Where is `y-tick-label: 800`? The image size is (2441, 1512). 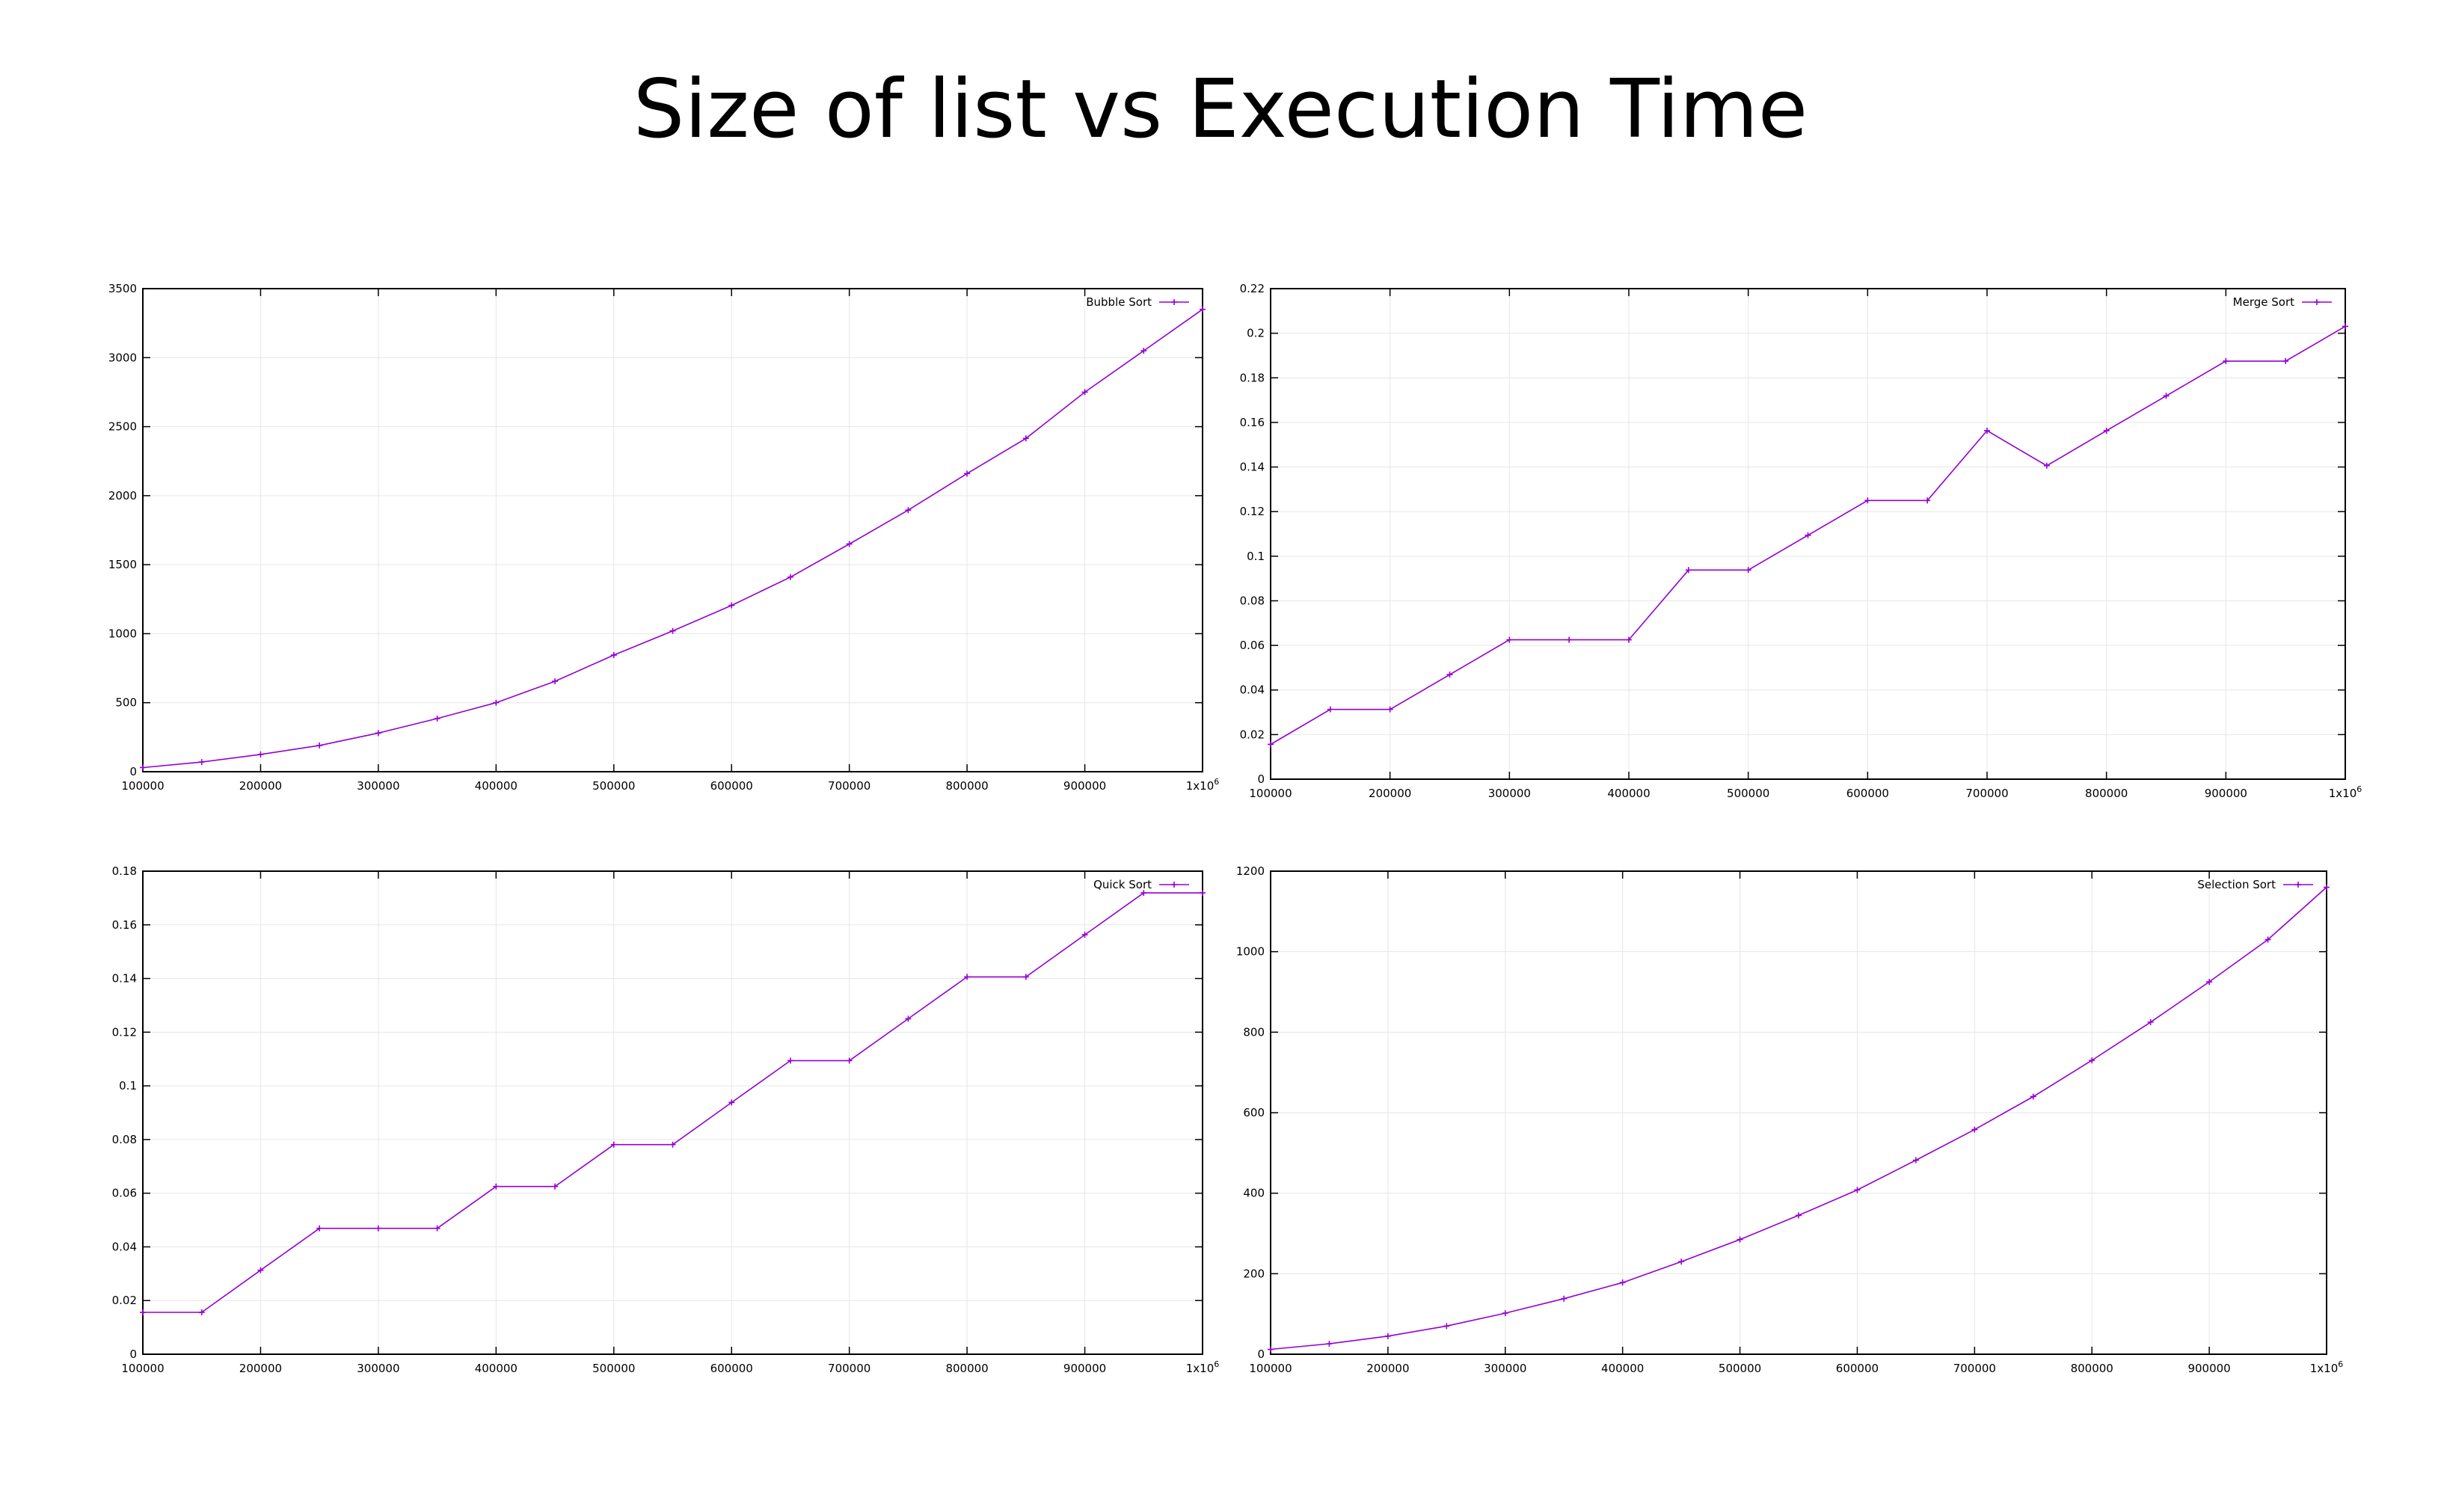
y-tick-label: 800 is located at coordinates (1254, 1032).